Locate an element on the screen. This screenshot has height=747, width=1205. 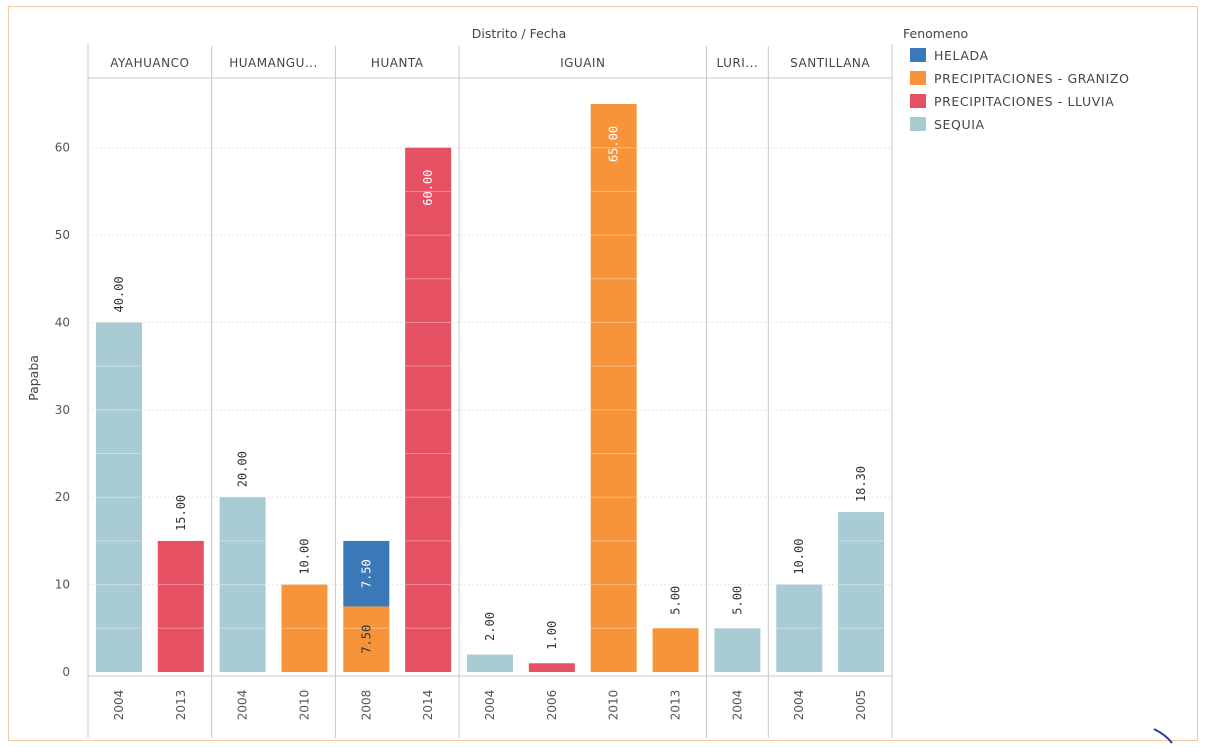
y-tick-label: 20 is located at coordinates (62, 497).